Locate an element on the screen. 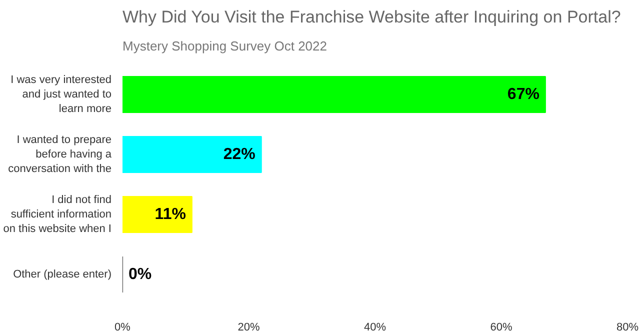 The image size is (643, 336). x-tick-label: 40% is located at coordinates (375, 328).